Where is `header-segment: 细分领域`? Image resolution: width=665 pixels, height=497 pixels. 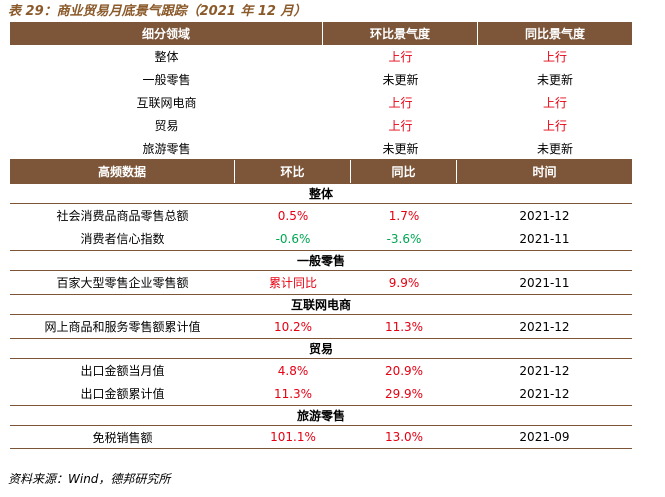 header-segment: 细分领域 is located at coordinates (166, 33).